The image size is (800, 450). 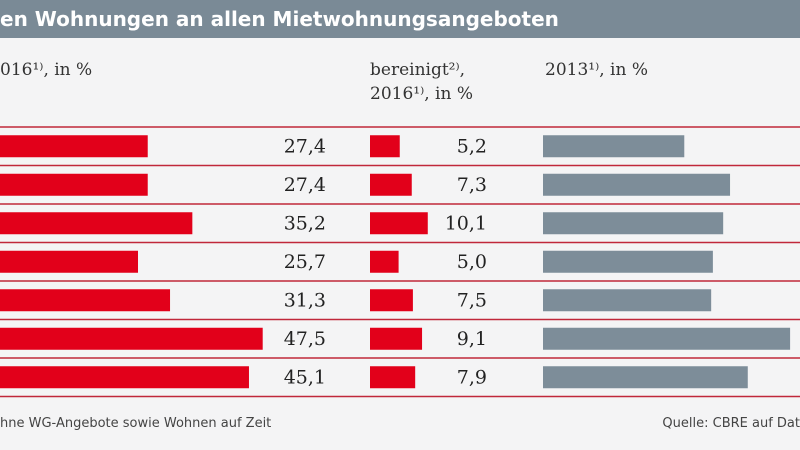 What do you see at coordinates (46, 70) in the screenshot?
I see `column-header: 016¹⁾, in %` at bounding box center [46, 70].